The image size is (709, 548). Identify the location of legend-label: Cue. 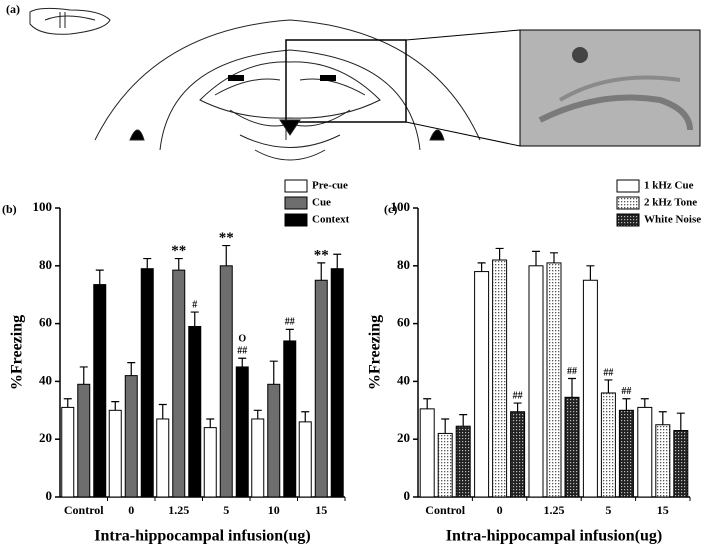
(321, 203).